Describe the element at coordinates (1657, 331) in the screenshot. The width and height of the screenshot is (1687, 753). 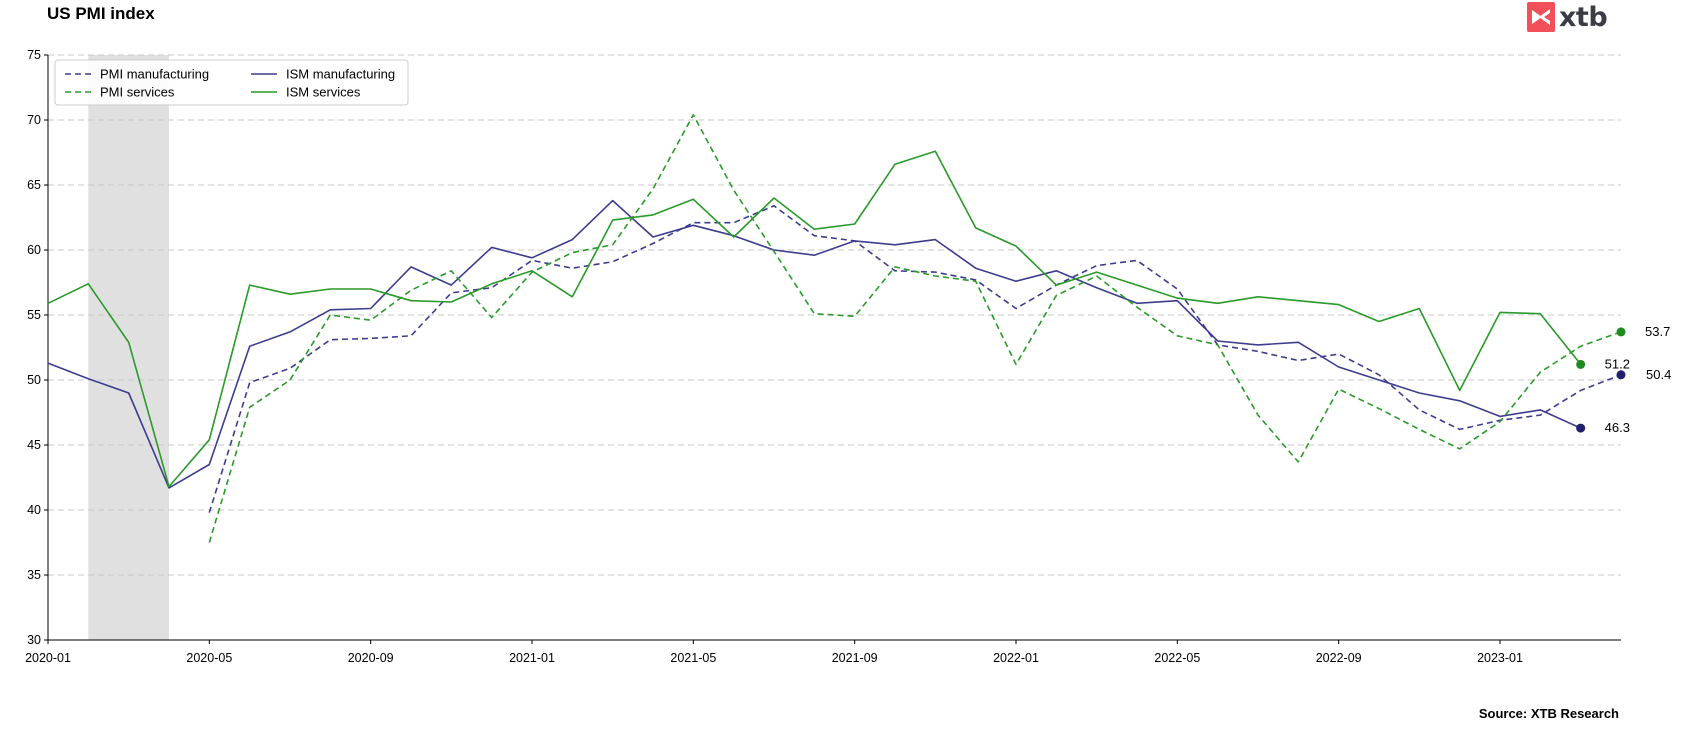
I see `end-value-label-pmi-services: 53.7` at that location.